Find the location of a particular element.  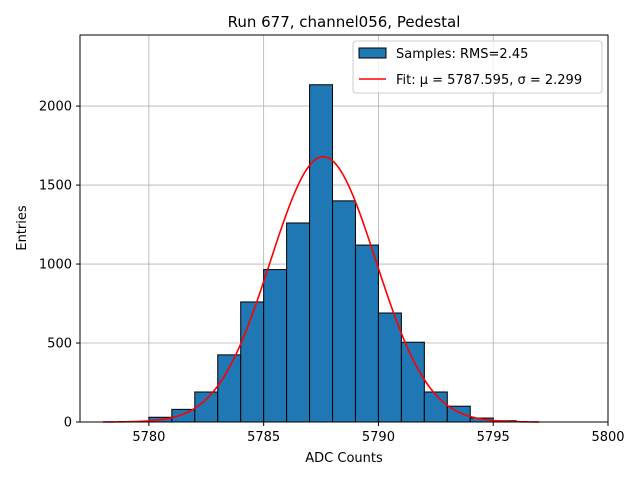

x-tick-label: 5795 is located at coordinates (493, 437).